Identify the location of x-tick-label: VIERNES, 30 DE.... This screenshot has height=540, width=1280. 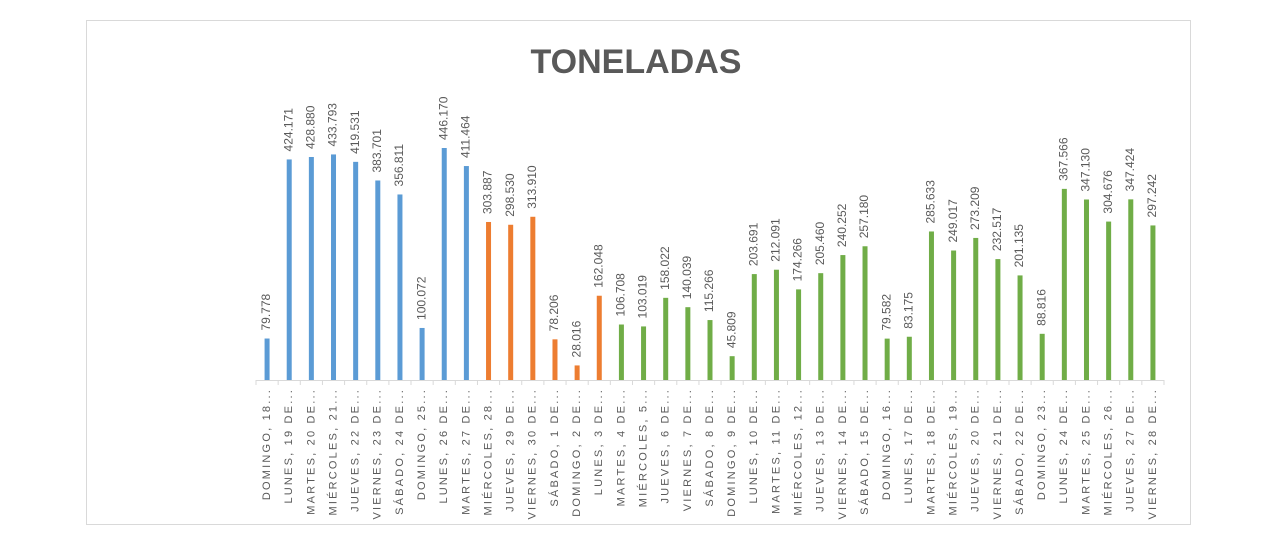
(533, 454).